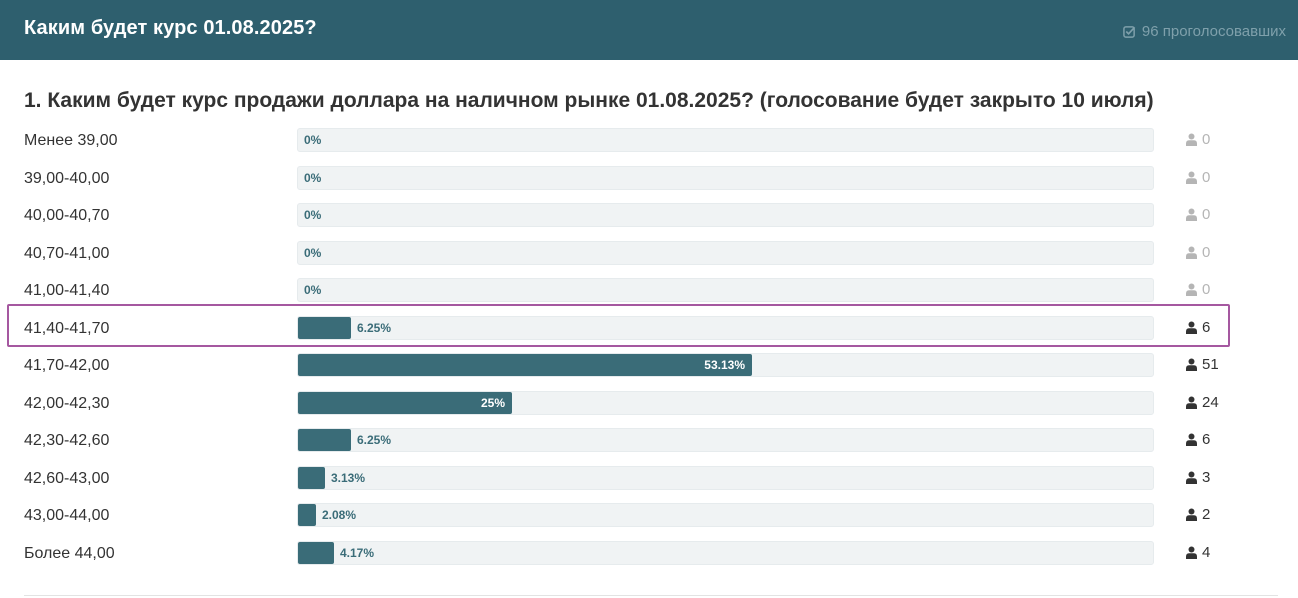 Image resolution: width=1298 pixels, height=598 pixels. I want to click on poll-option: 40,00-40,70 0% 0, so click(649, 216).